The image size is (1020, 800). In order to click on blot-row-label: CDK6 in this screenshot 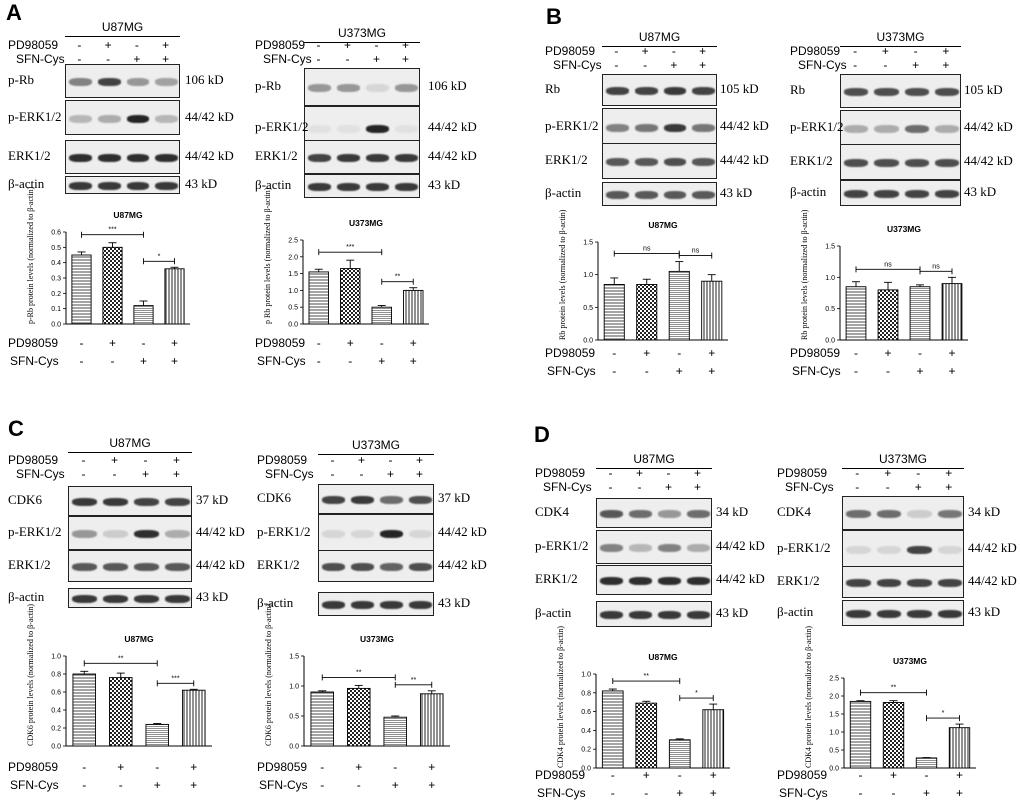, I will do `click(274, 497)`.